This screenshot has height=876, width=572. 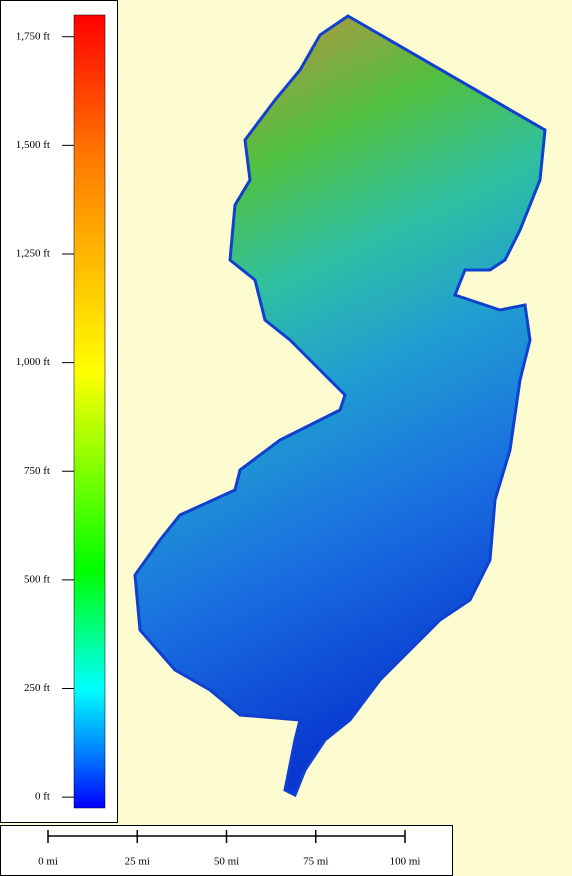 What do you see at coordinates (48, 862) in the screenshot?
I see `scale-tick-label: 0 mi` at bounding box center [48, 862].